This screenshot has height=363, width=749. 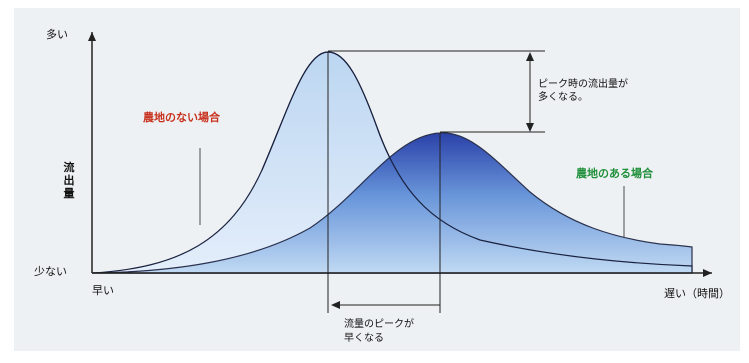 What do you see at coordinates (697, 293) in the screenshot?
I see `x-axis-right-label: 遅い（時間）` at bounding box center [697, 293].